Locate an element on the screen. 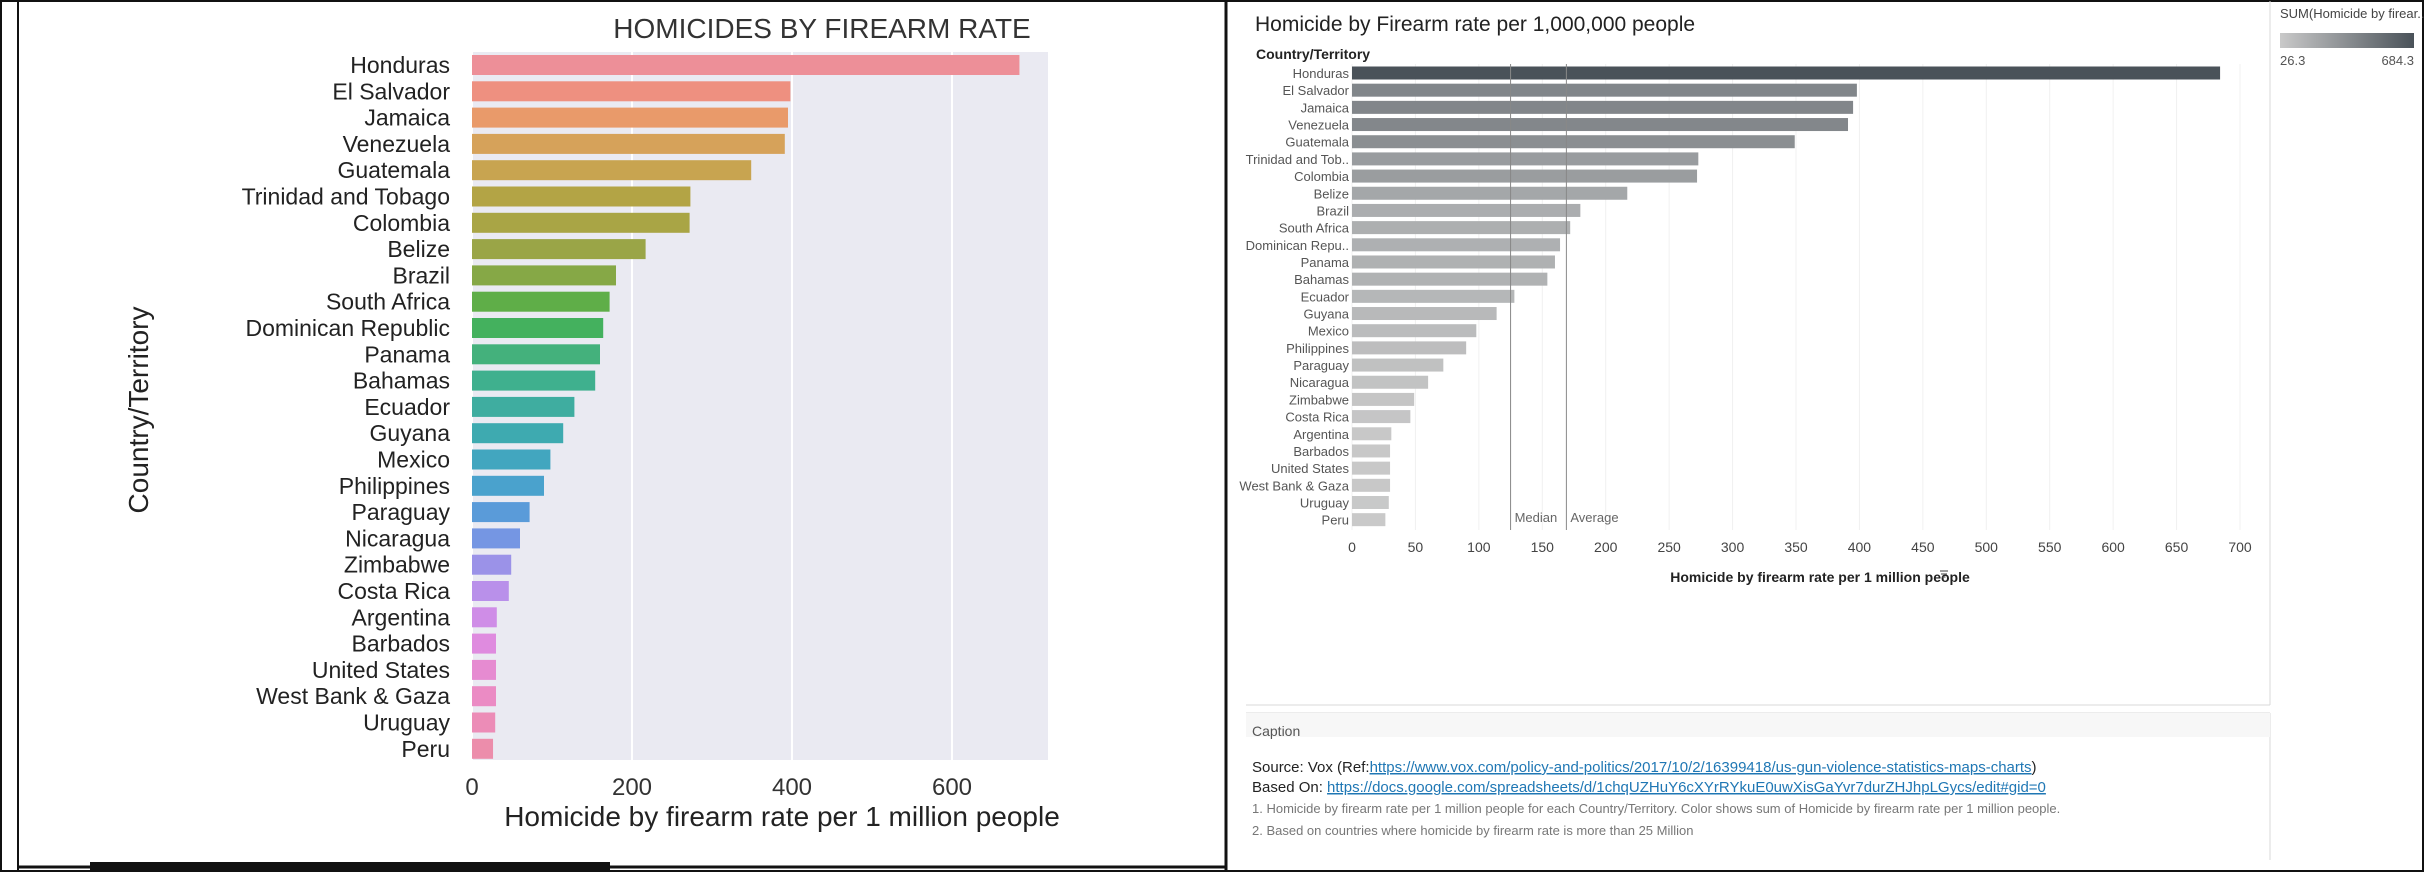 The height and width of the screenshot is (872, 2424). x-tick-label: 50 is located at coordinates (1416, 547).